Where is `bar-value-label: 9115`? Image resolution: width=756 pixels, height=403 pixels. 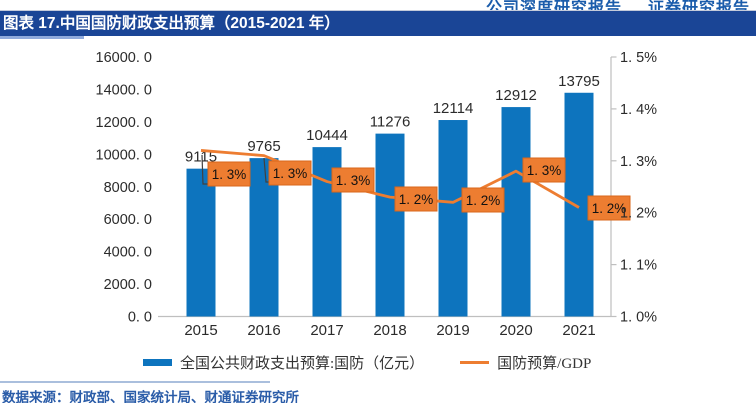 bar-value-label: 9115 is located at coordinates (201, 157).